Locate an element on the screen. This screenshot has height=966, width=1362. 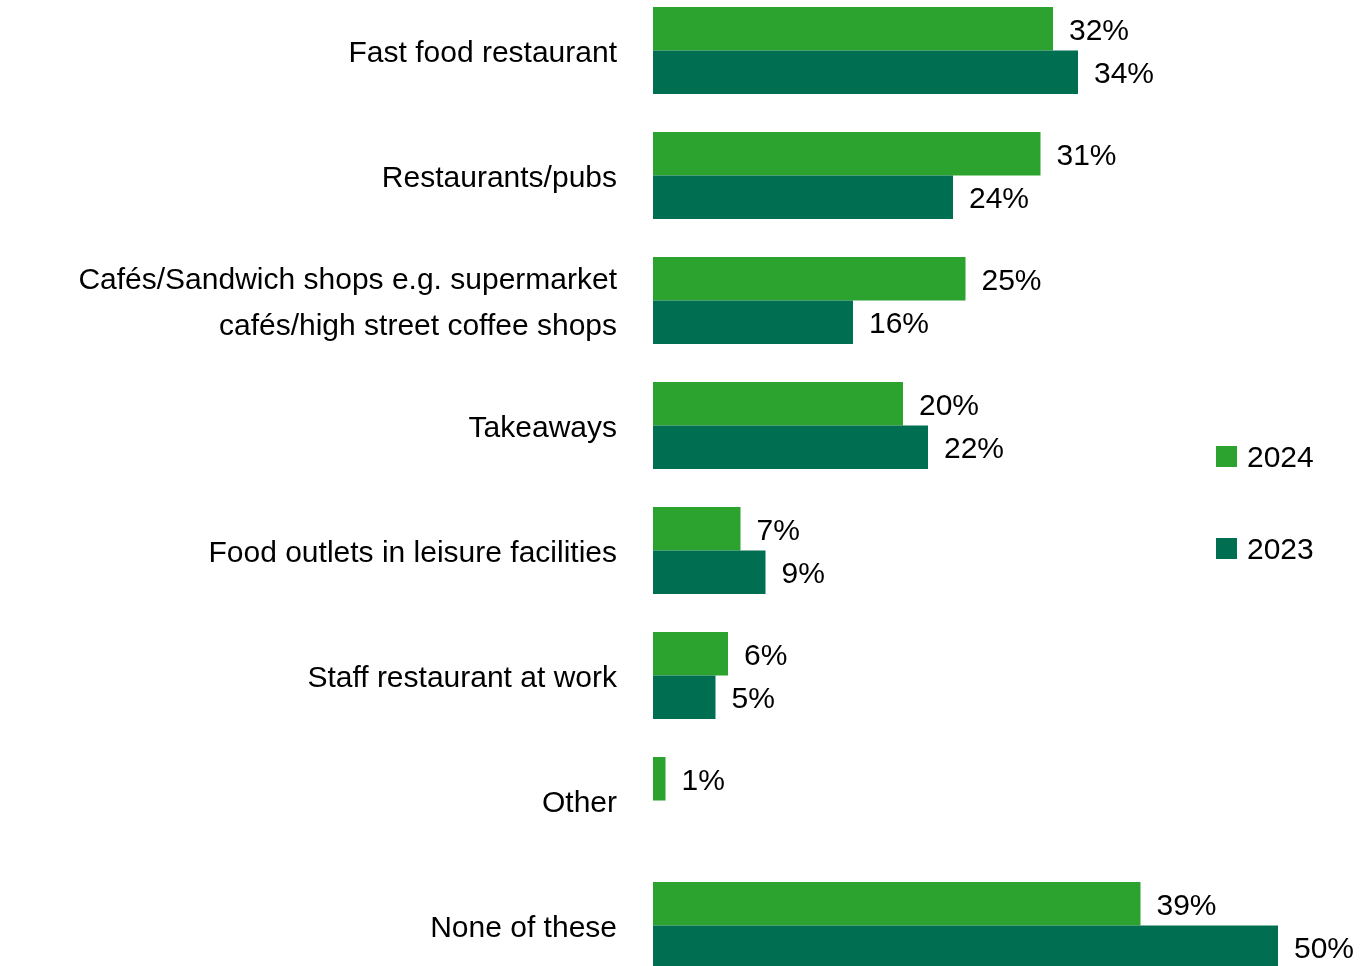
y-tick-label: Cafés/Sandwich shops e.g. supermarket cafés/high street coffee shops is located at coordinates (348, 301).